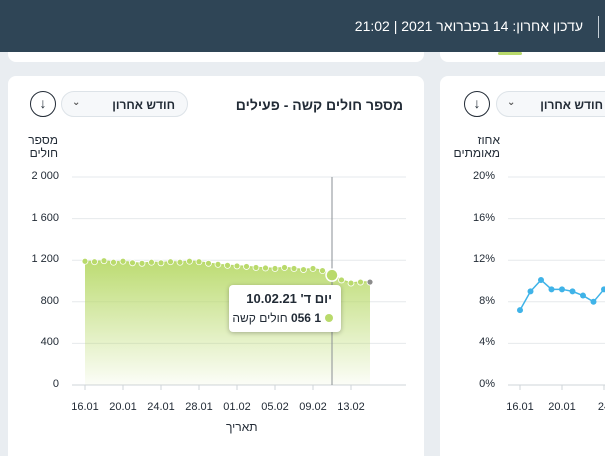 The image size is (605, 456). I want to click on x-tick-label: 05.02, so click(275, 407).